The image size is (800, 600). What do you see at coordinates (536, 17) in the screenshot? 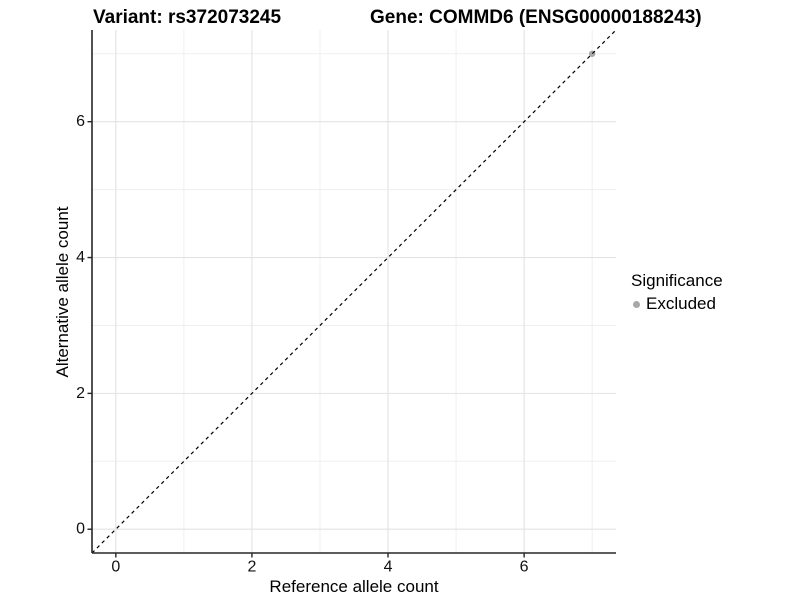
I see `plot-title-gene: Gene: COMMD6 (ENSG00000188243)` at bounding box center [536, 17].